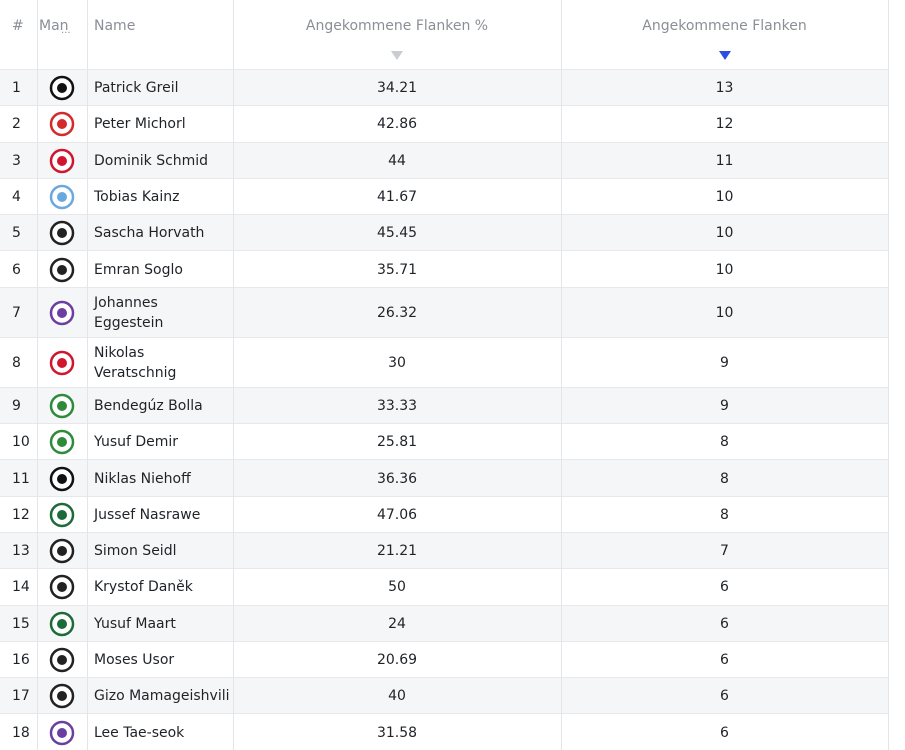 The width and height of the screenshot is (905, 750). What do you see at coordinates (54, 26) in the screenshot?
I see `header-team-label: Man` at bounding box center [54, 26].